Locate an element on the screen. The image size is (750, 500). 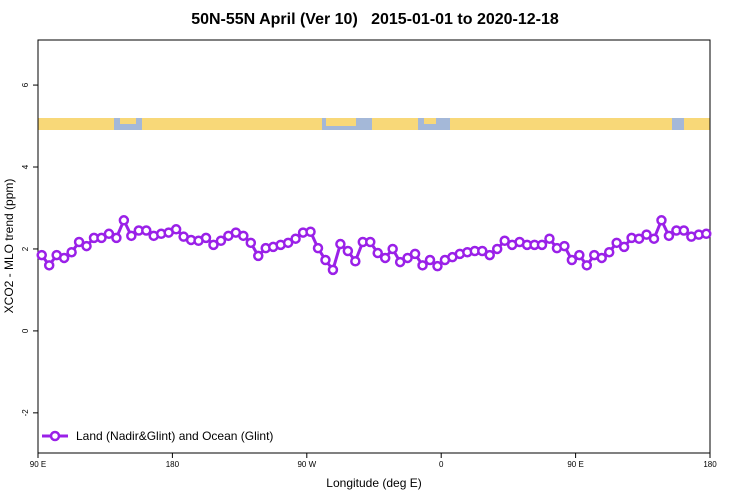
legend: Land (Nadir&Glint) and Ocean (Glint) is located at coordinates (157, 436).